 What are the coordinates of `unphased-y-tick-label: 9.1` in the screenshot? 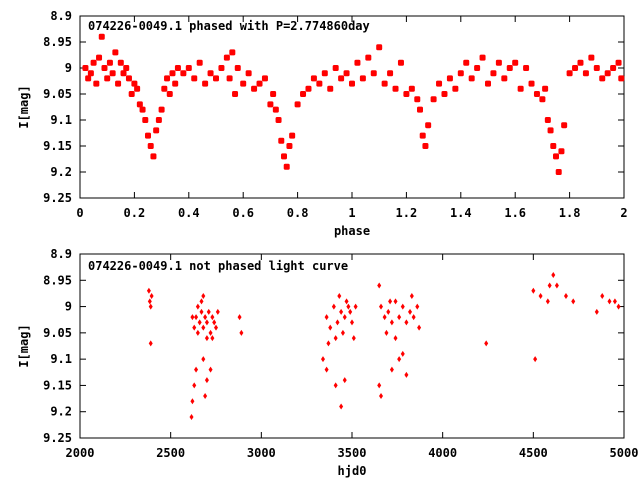 It's located at (61, 359).